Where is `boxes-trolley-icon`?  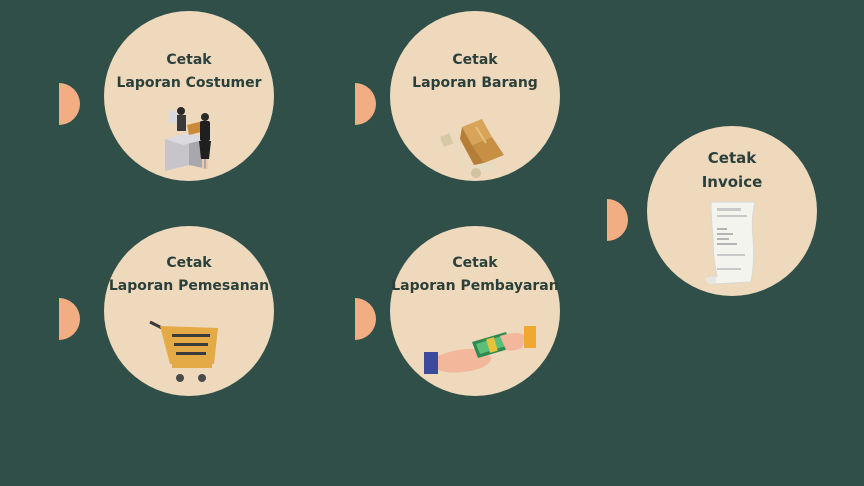
boxes-trolley-icon is located at coordinates (472, 148).